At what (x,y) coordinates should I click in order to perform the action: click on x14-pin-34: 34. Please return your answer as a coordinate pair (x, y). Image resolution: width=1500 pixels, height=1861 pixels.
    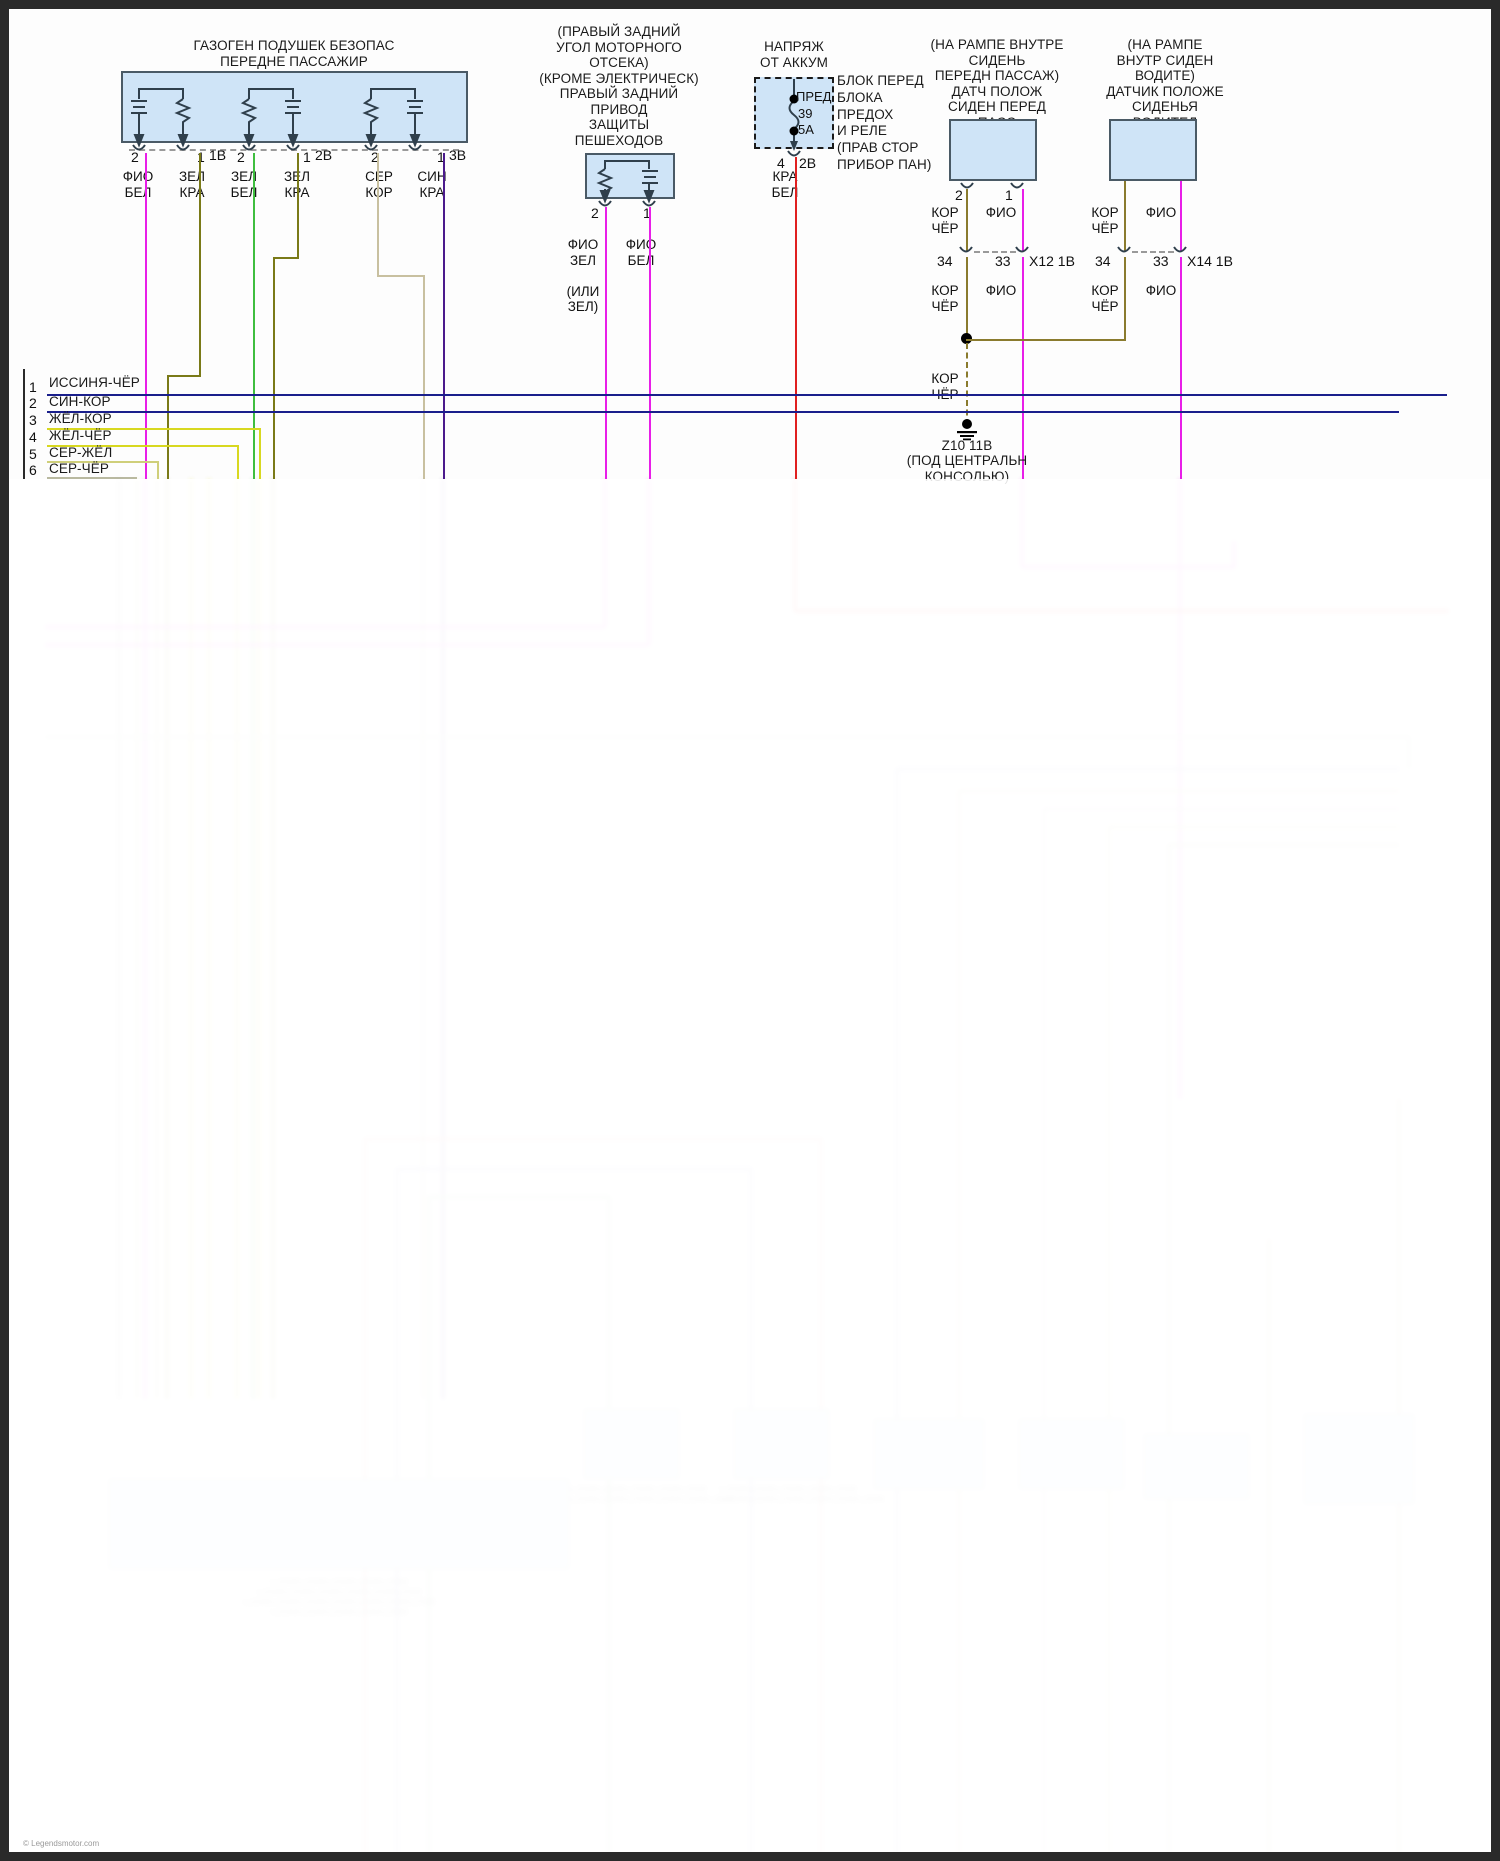
    Looking at the image, I should click on (1103, 261).